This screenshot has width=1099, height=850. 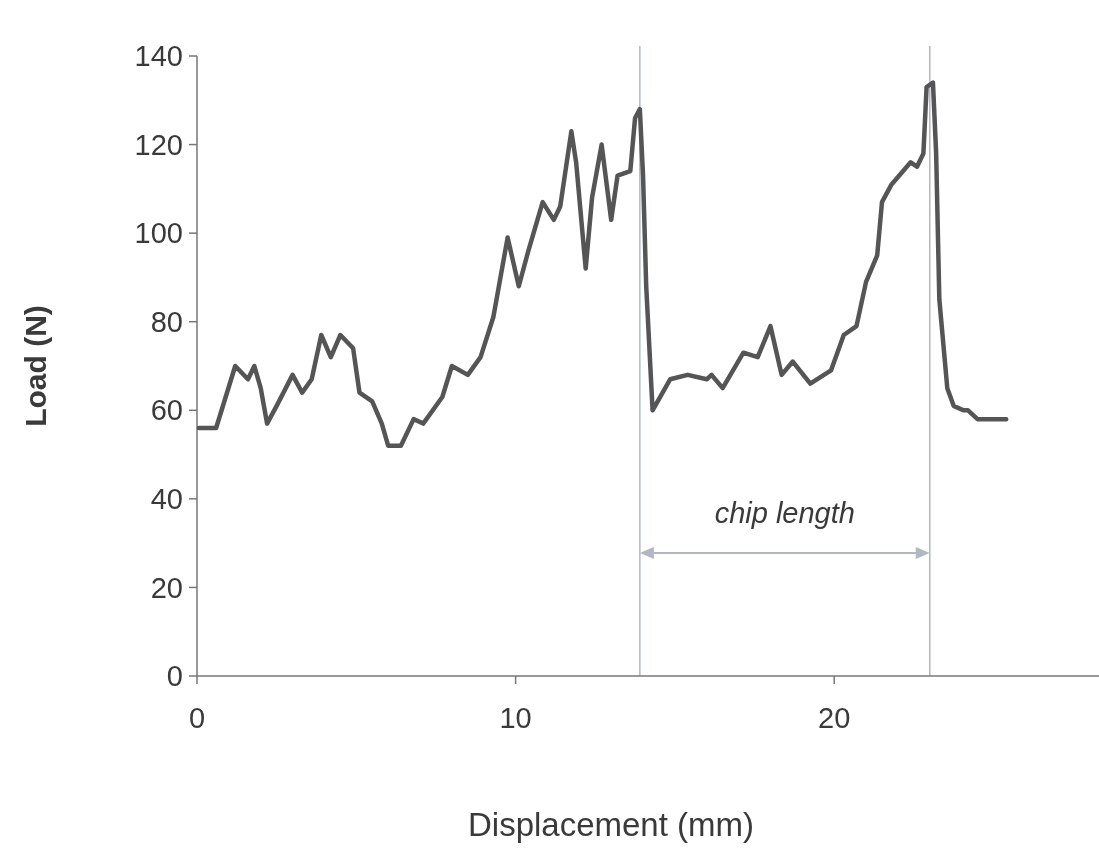 I want to click on x-axis-title: Displacement (mm), so click(x=611, y=824).